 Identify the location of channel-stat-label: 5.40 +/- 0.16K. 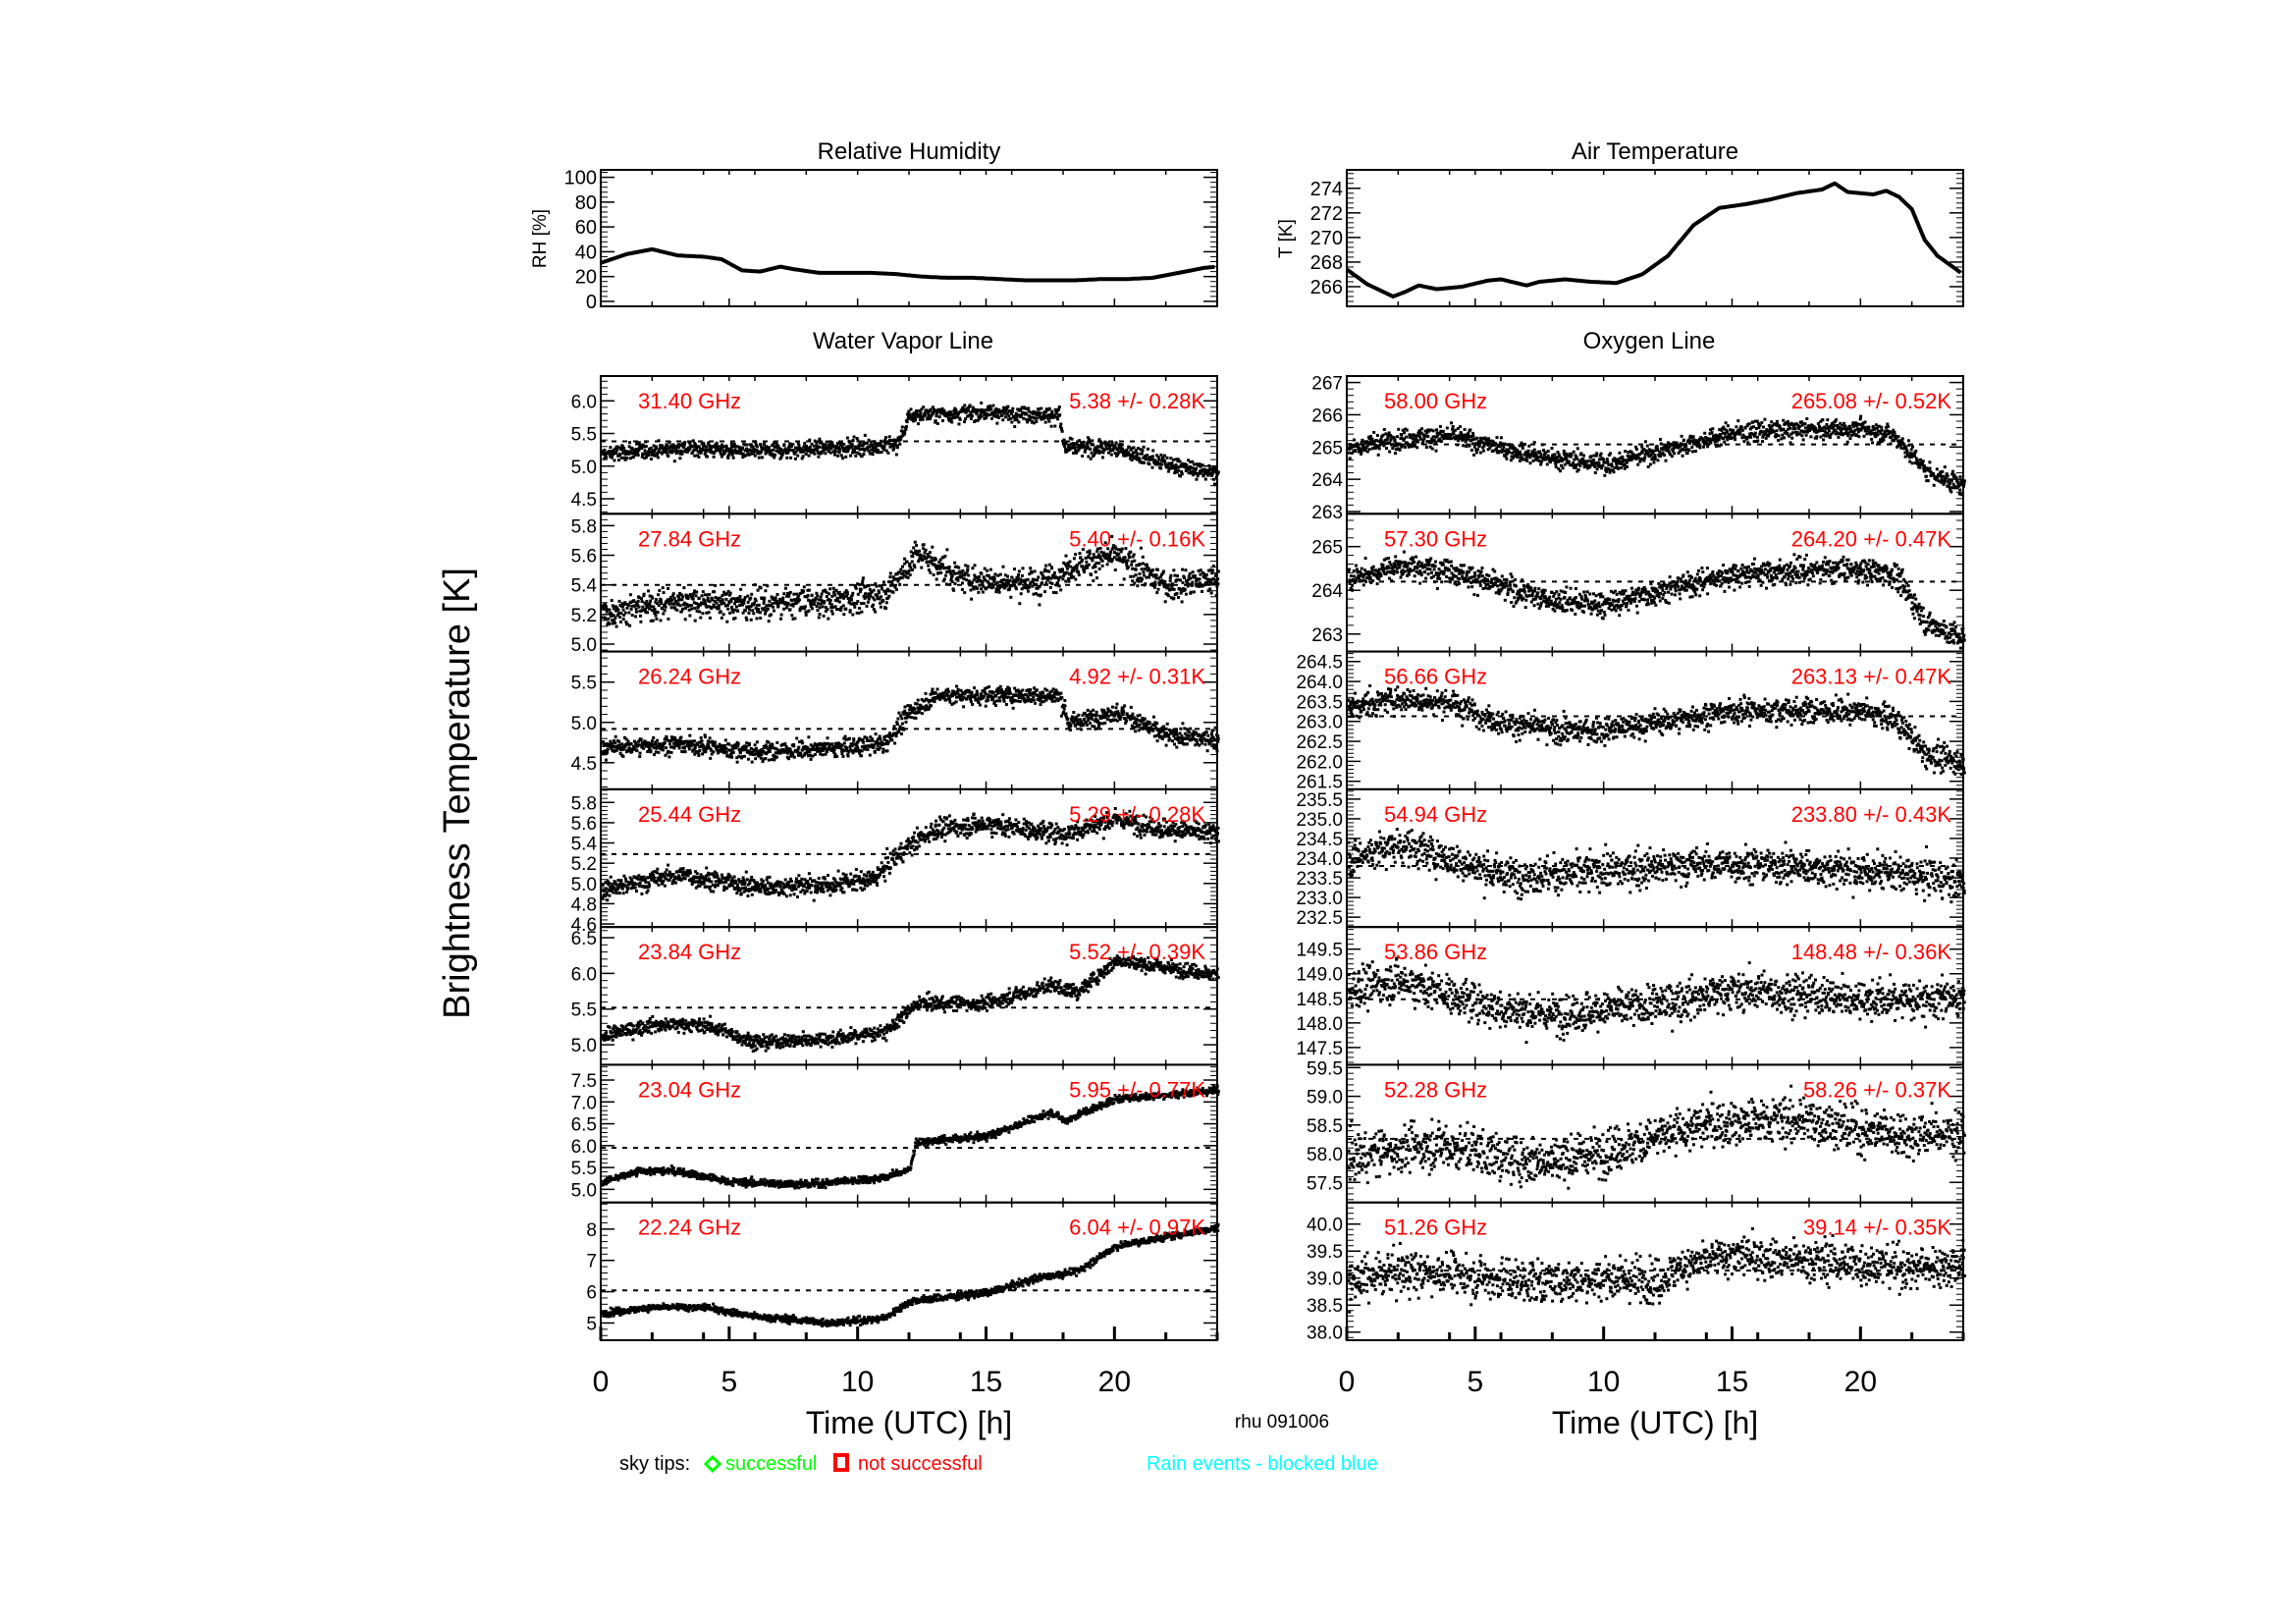
(1137, 539).